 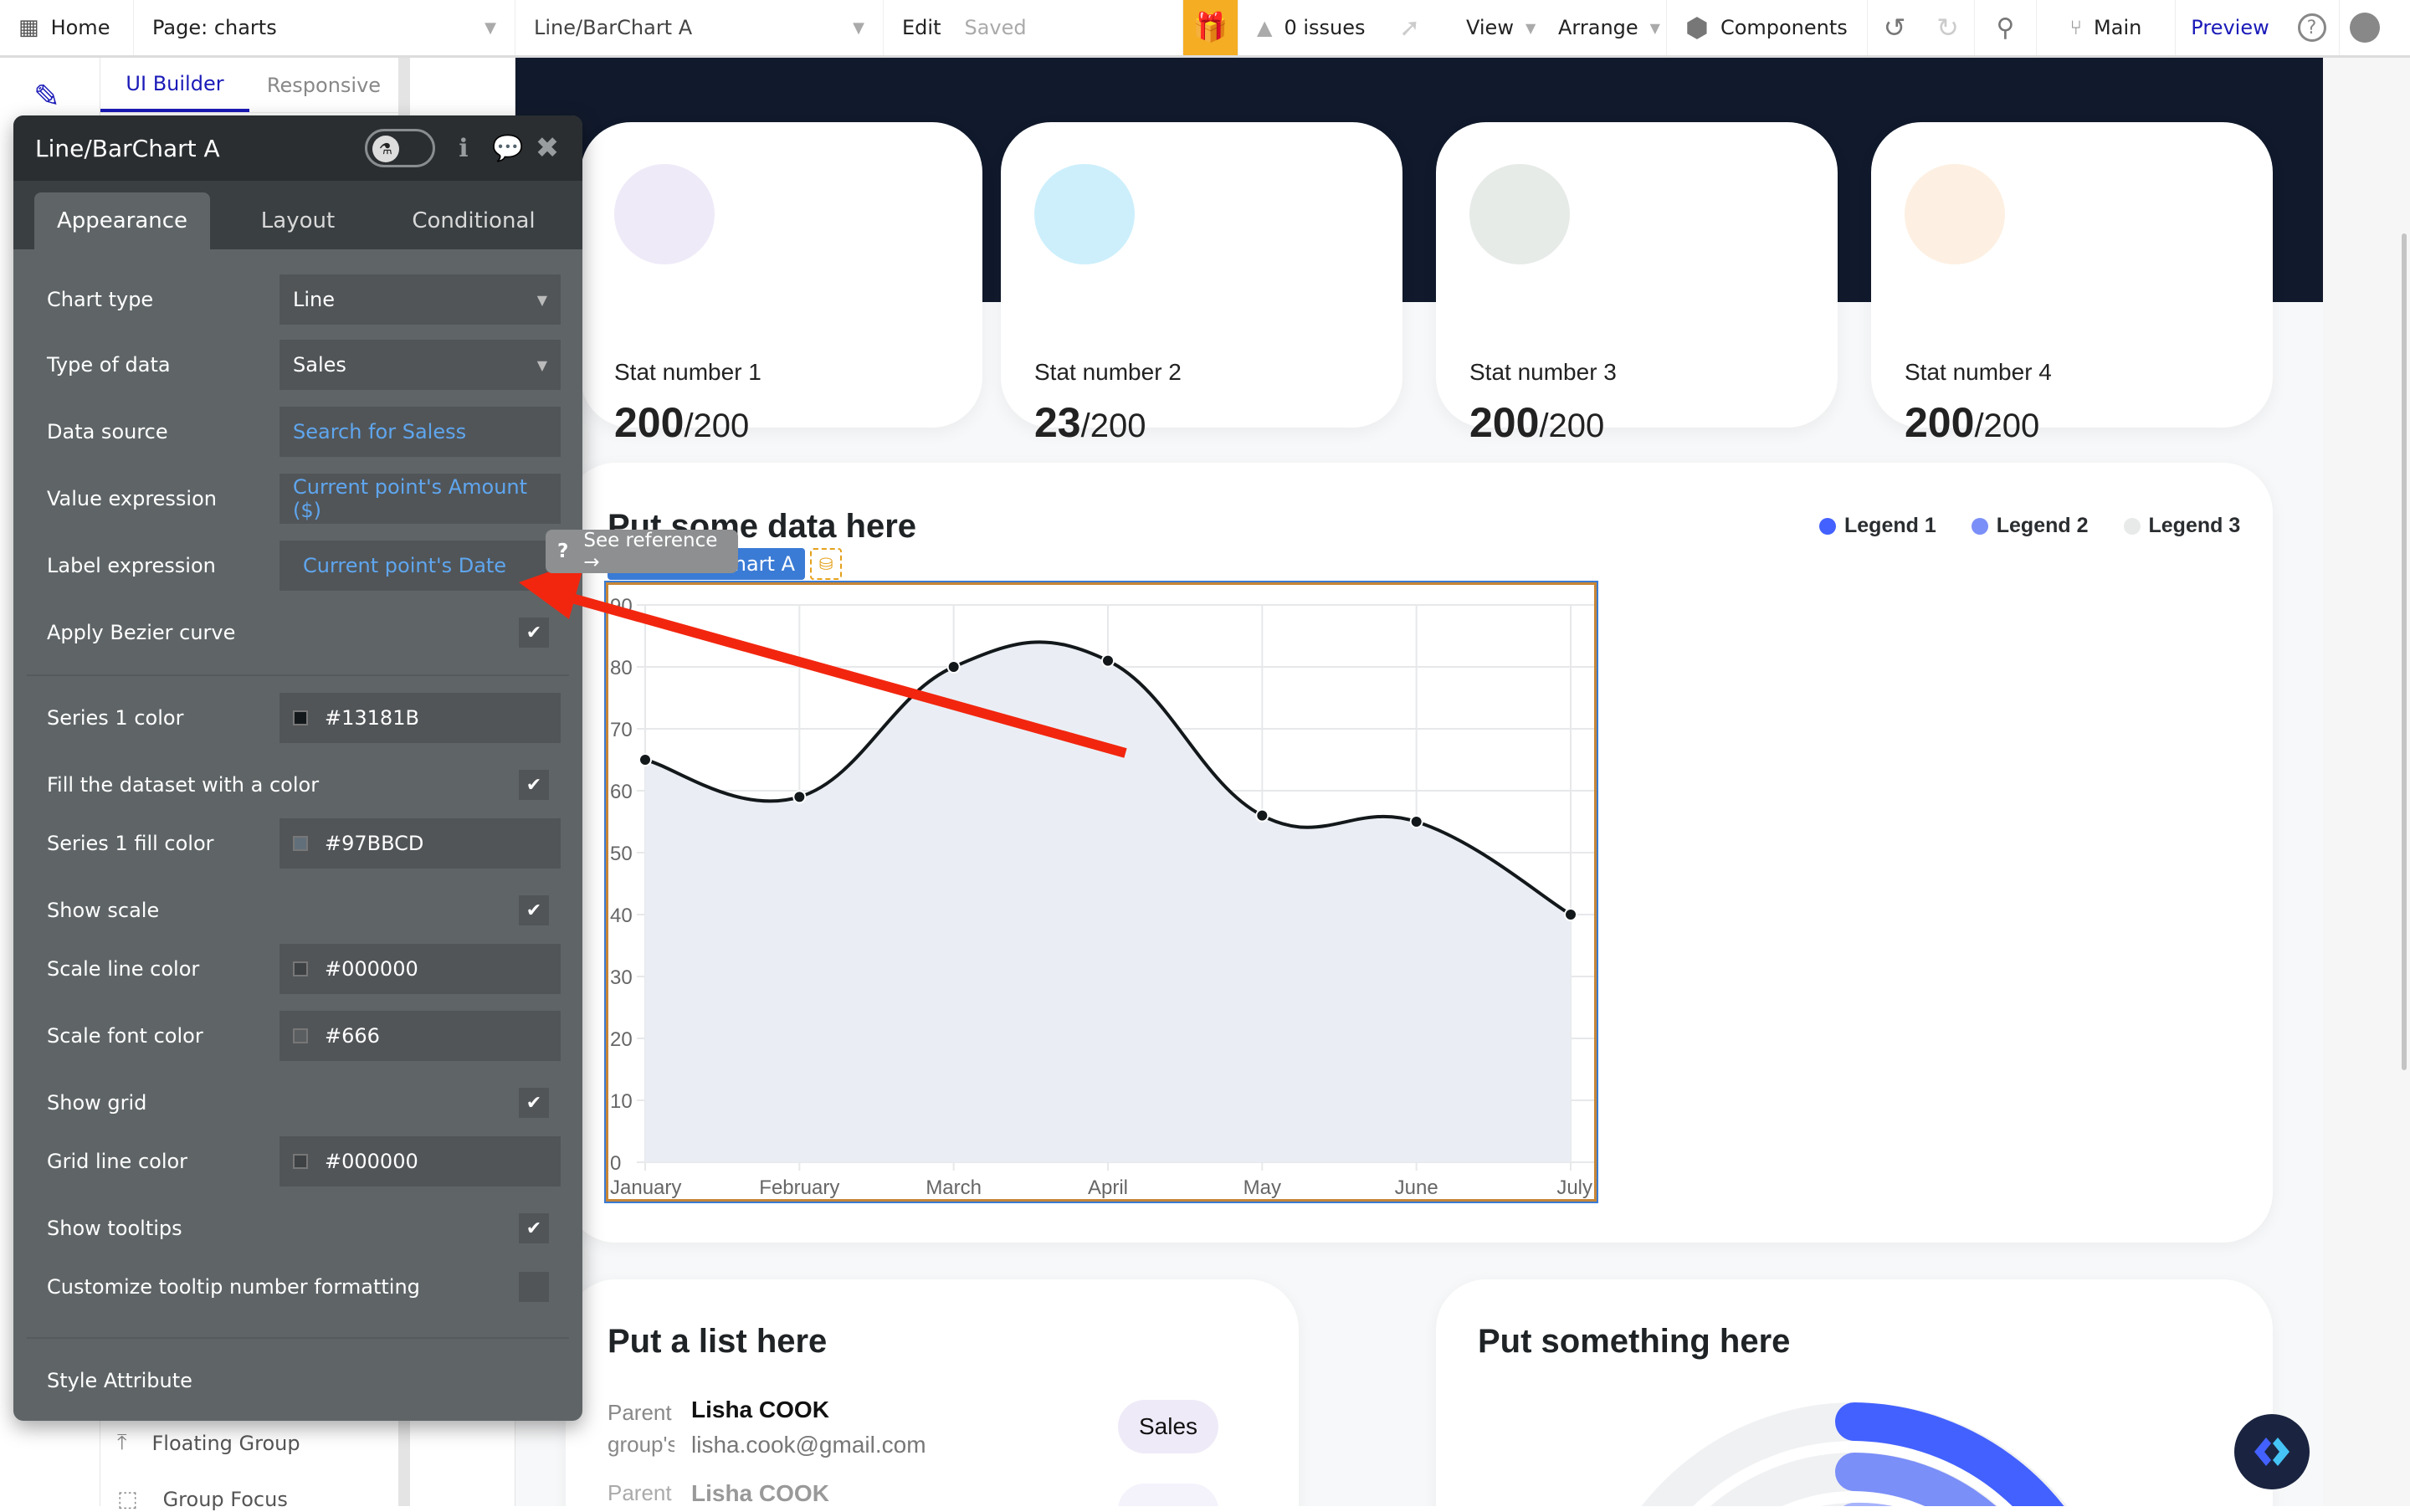 What do you see at coordinates (297, 148) in the screenshot?
I see `editor-header: Line/BarChart A ⚗ ℹ 💬 ✖` at bounding box center [297, 148].